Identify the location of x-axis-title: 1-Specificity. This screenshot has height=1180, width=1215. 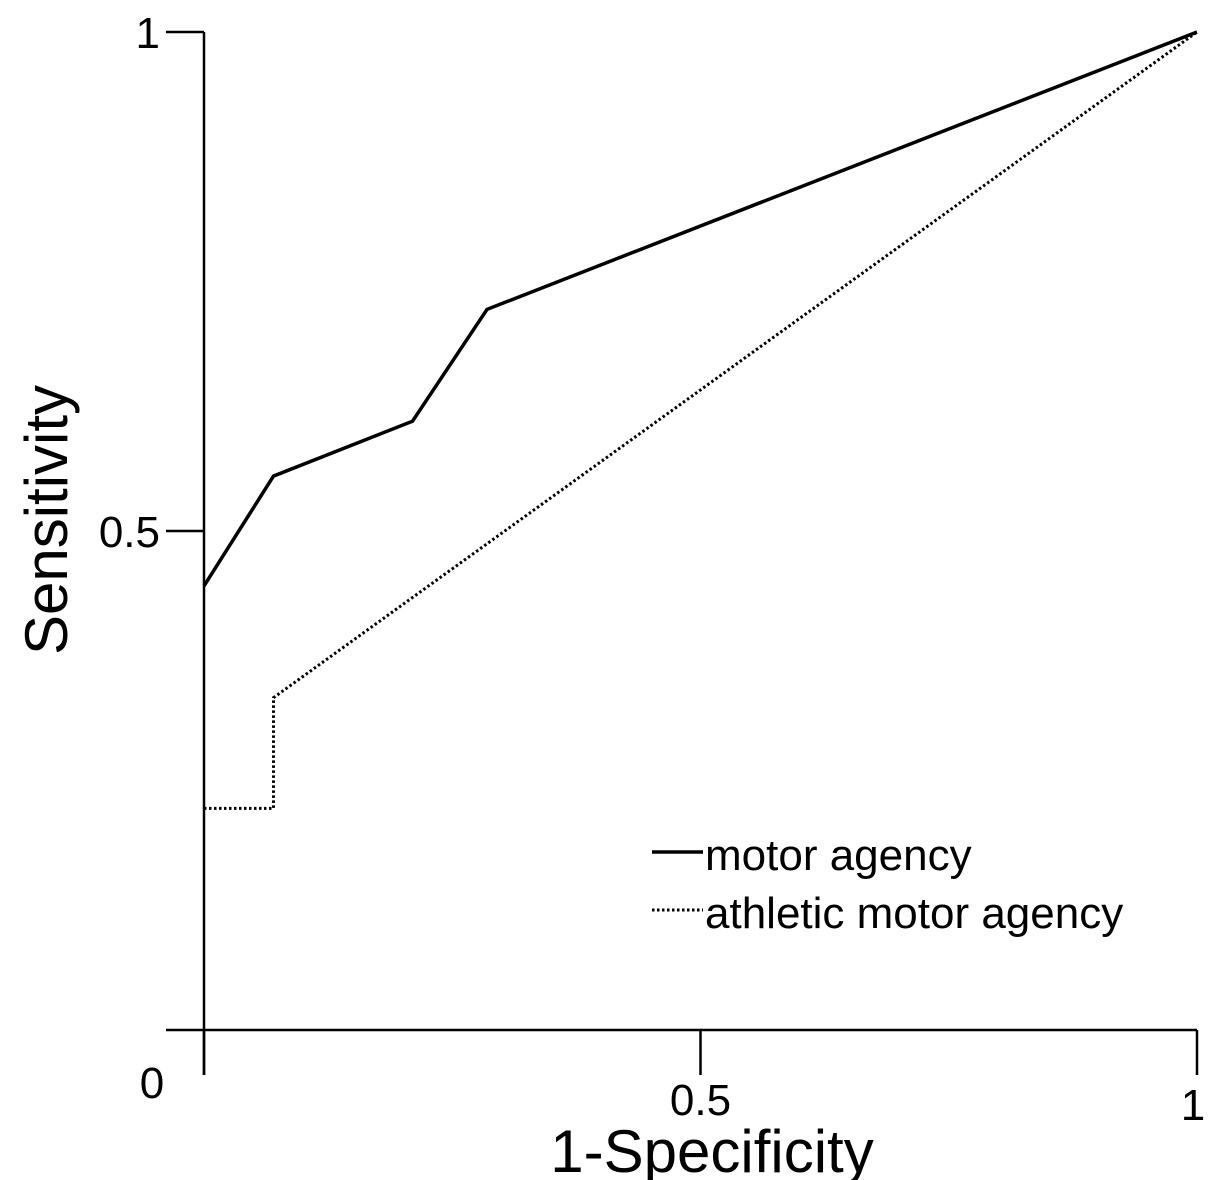
(711, 1149).